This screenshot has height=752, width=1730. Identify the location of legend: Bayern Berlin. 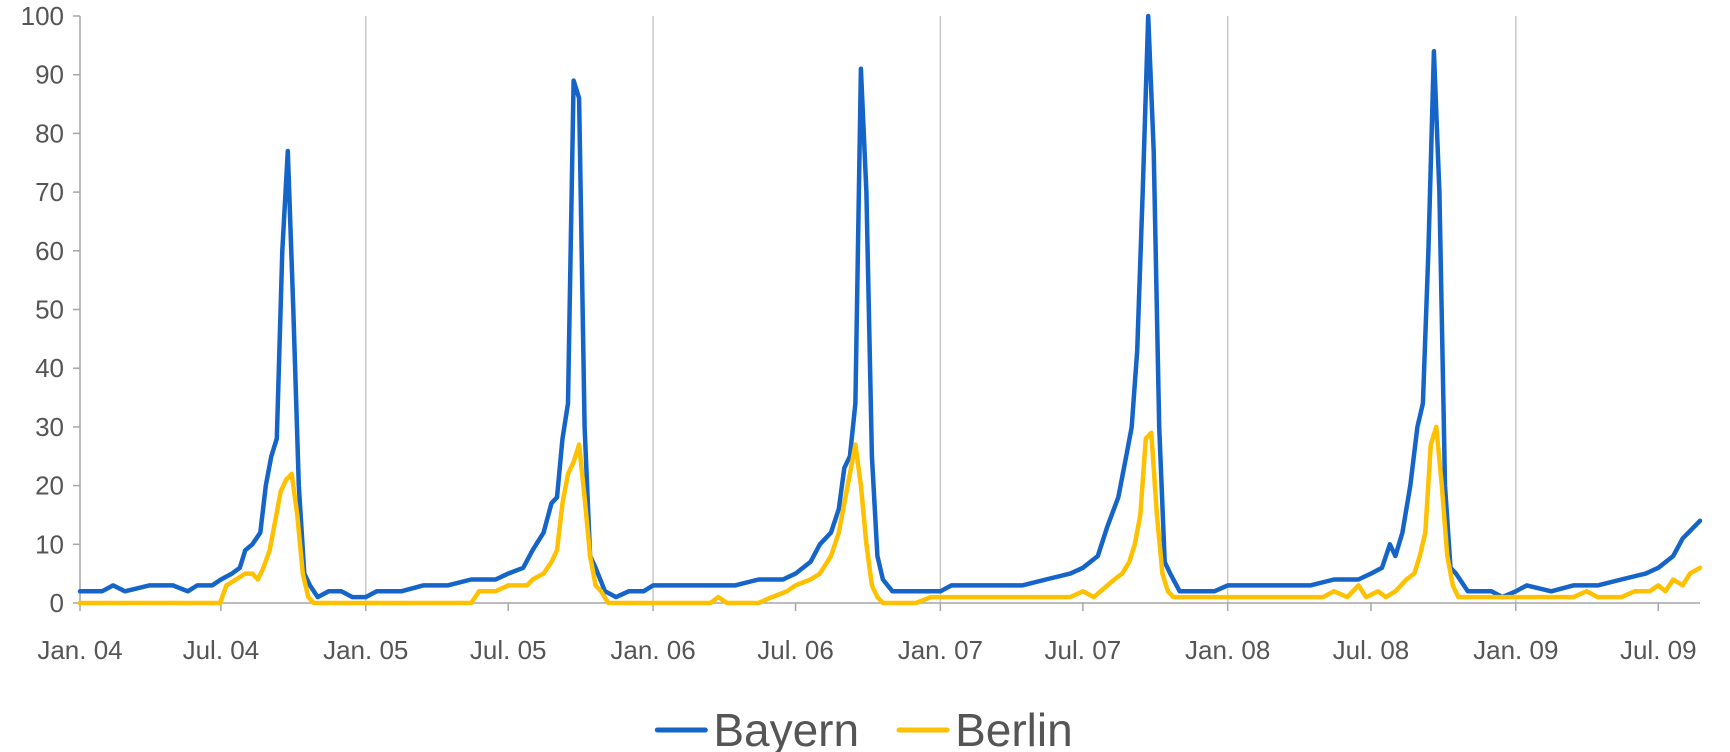
(863, 728).